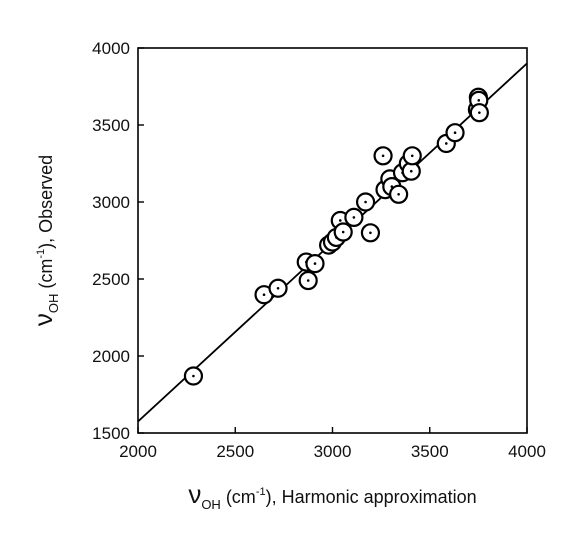 The image size is (573, 540). I want to click on x-axis-subscript: OH, so click(211, 504).